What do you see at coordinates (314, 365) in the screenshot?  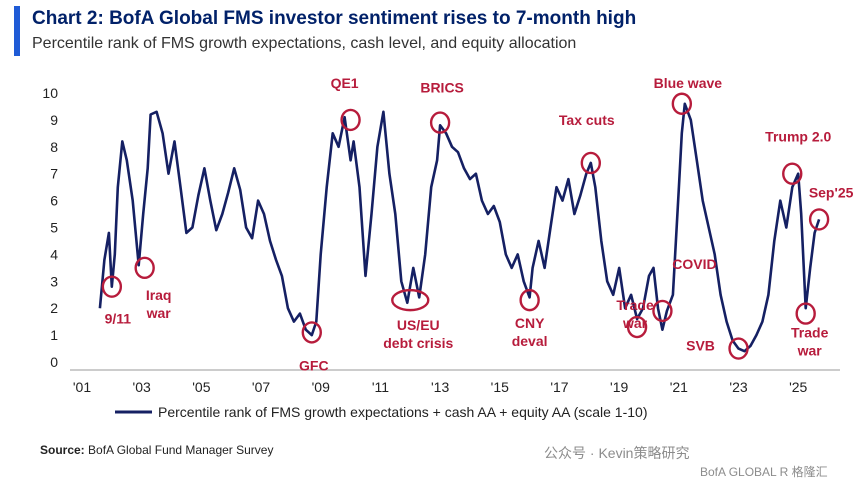 I see `annotation-label: GFC` at bounding box center [314, 365].